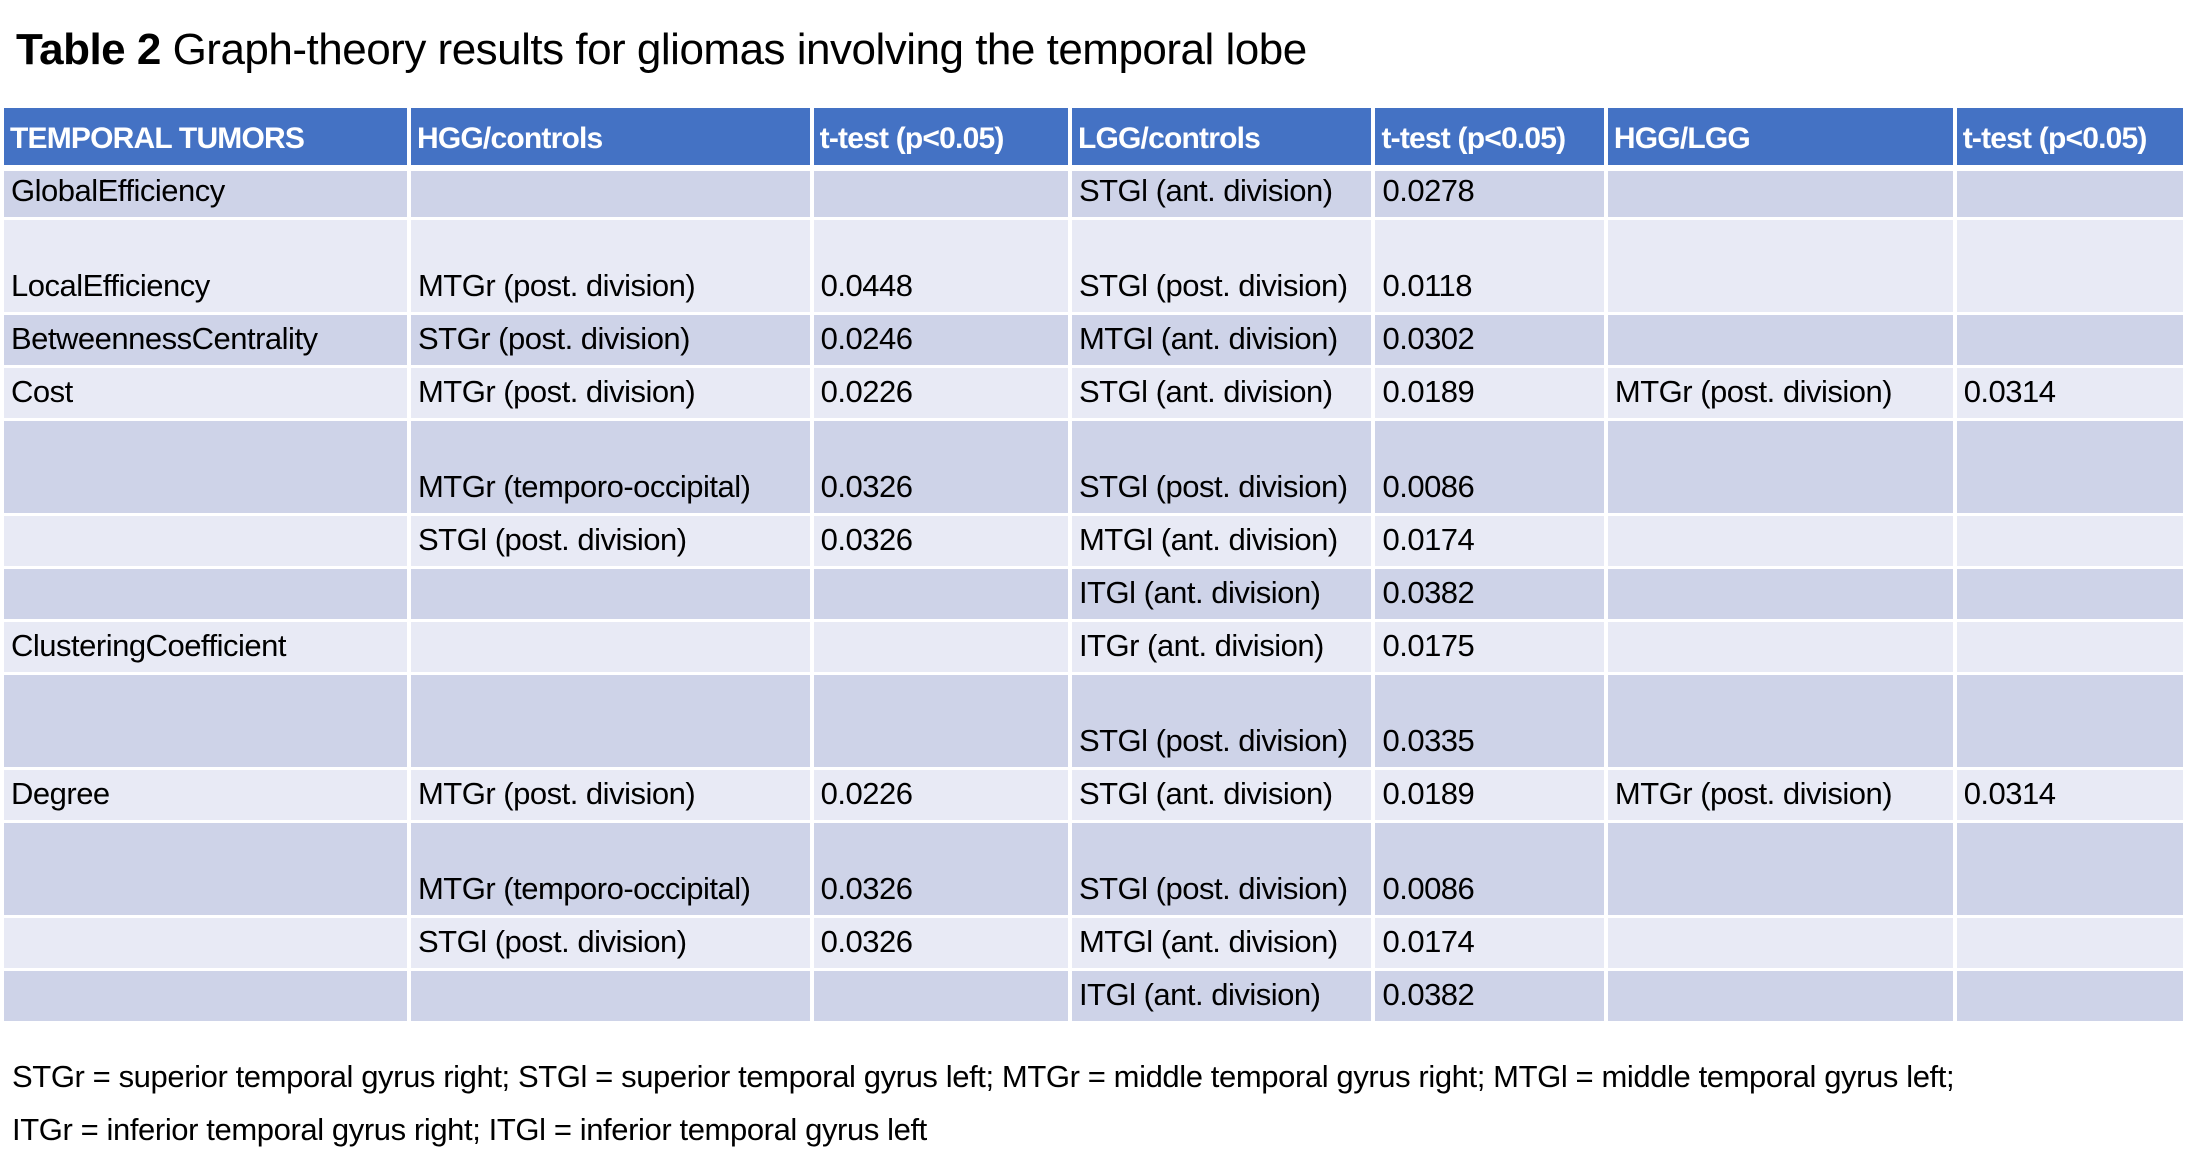  Describe the element at coordinates (1489, 193) in the screenshot. I see `cell: 0.0278` at that location.